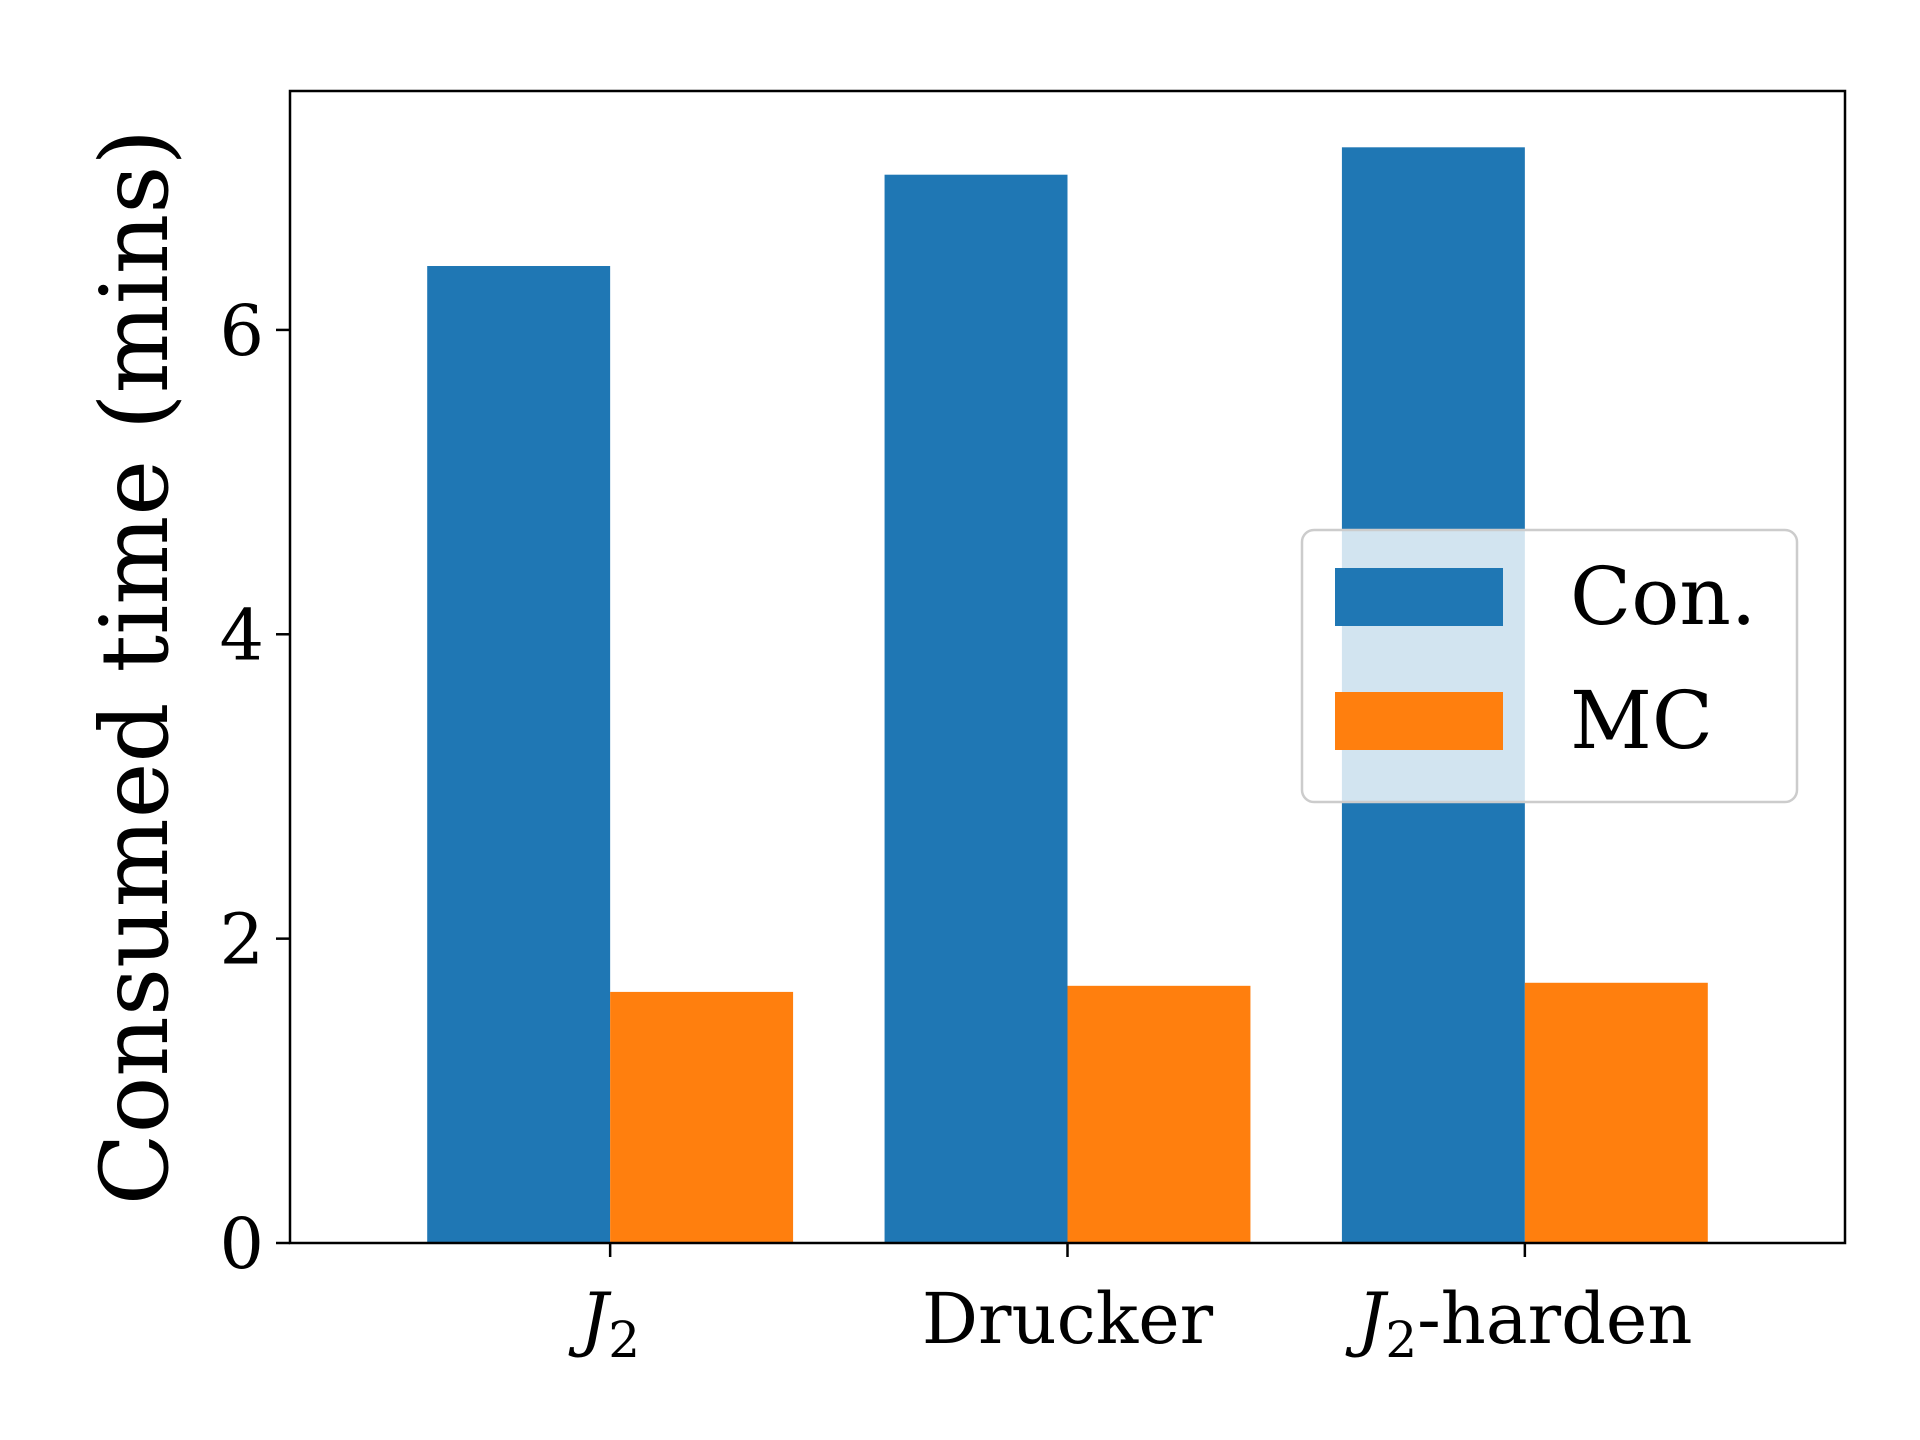  Describe the element at coordinates (1663, 596) in the screenshot. I see `legend-label: Con.` at that location.